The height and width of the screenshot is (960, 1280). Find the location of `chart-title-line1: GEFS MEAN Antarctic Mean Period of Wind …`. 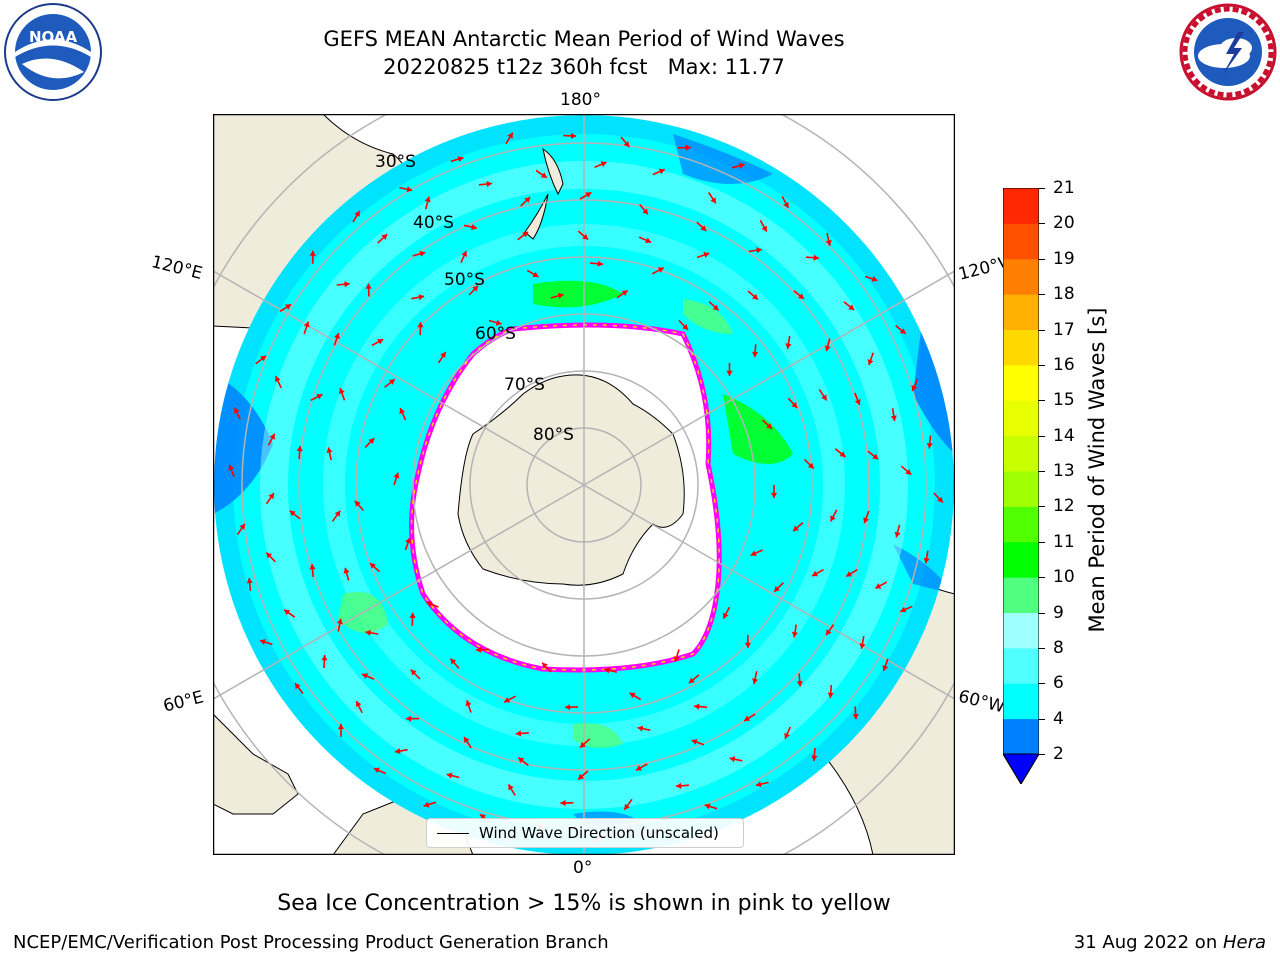

chart-title-line1: GEFS MEAN Antarctic Mean Period of Wind … is located at coordinates (584, 39).